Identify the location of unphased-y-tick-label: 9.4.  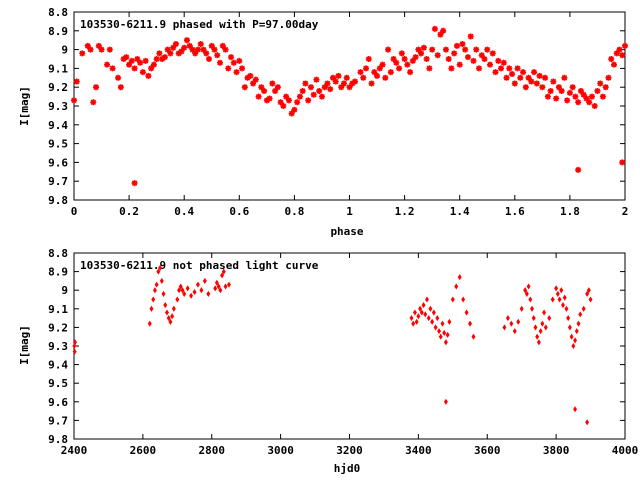
(58, 365).